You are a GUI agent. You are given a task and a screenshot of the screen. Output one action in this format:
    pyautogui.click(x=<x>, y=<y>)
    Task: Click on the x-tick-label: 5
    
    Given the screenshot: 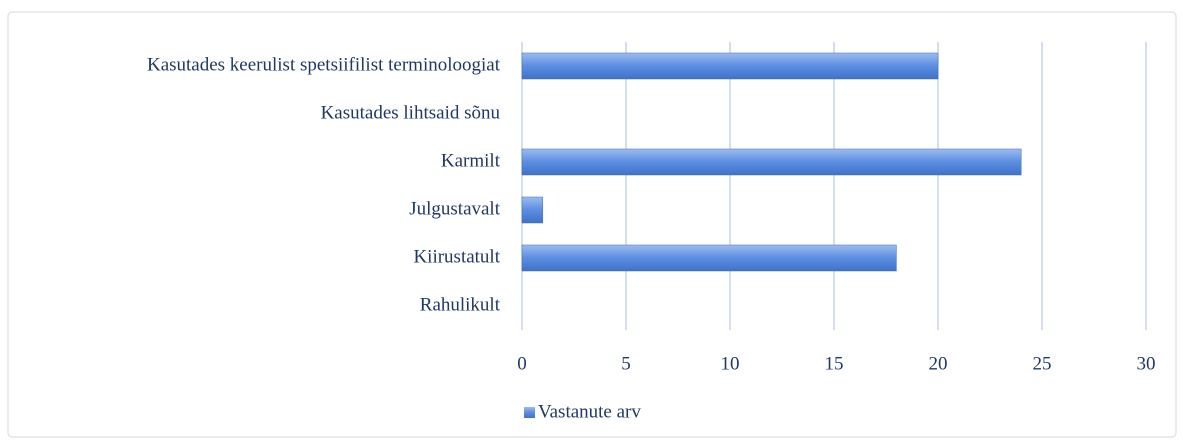 What is the action you would take?
    pyautogui.click(x=626, y=363)
    